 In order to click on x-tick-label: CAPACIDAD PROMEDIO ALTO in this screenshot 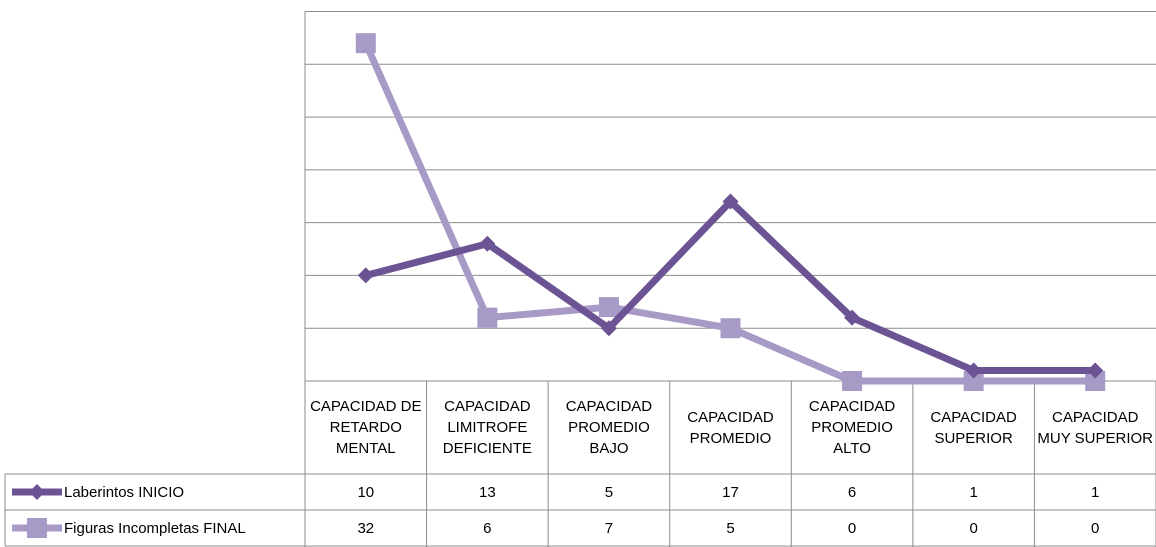, I will do `click(852, 427)`.